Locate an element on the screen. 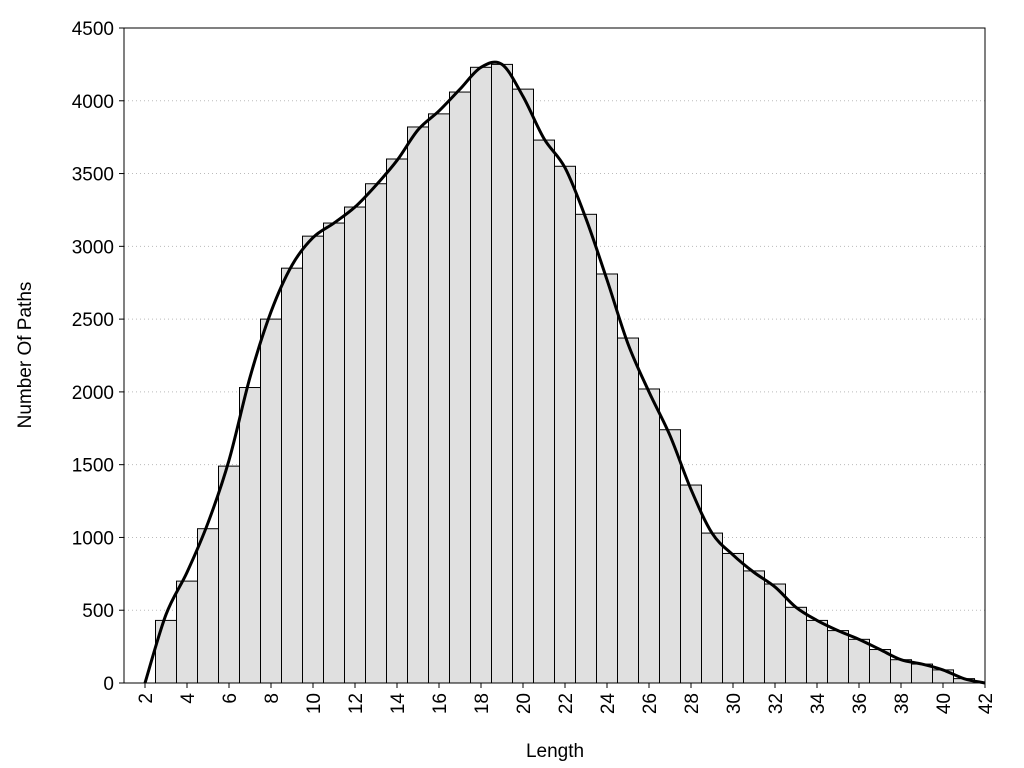 The width and height of the screenshot is (1024, 768). y-tick-label: 4000 is located at coordinates (93, 102).